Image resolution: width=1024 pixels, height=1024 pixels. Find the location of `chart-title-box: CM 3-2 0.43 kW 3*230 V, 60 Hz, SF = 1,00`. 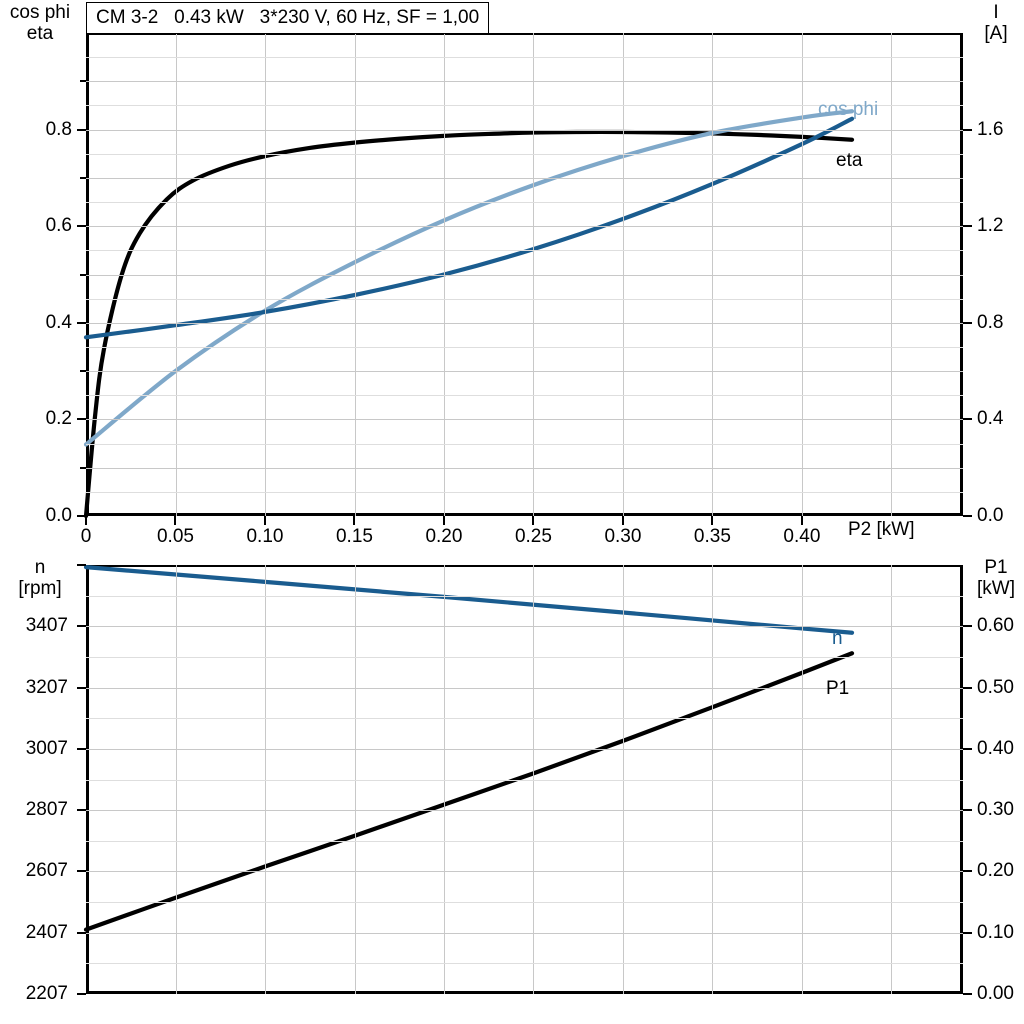

chart-title-box: CM 3-2 0.43 kW 3*230 V, 60 Hz, SF = 1,00 is located at coordinates (288, 18).